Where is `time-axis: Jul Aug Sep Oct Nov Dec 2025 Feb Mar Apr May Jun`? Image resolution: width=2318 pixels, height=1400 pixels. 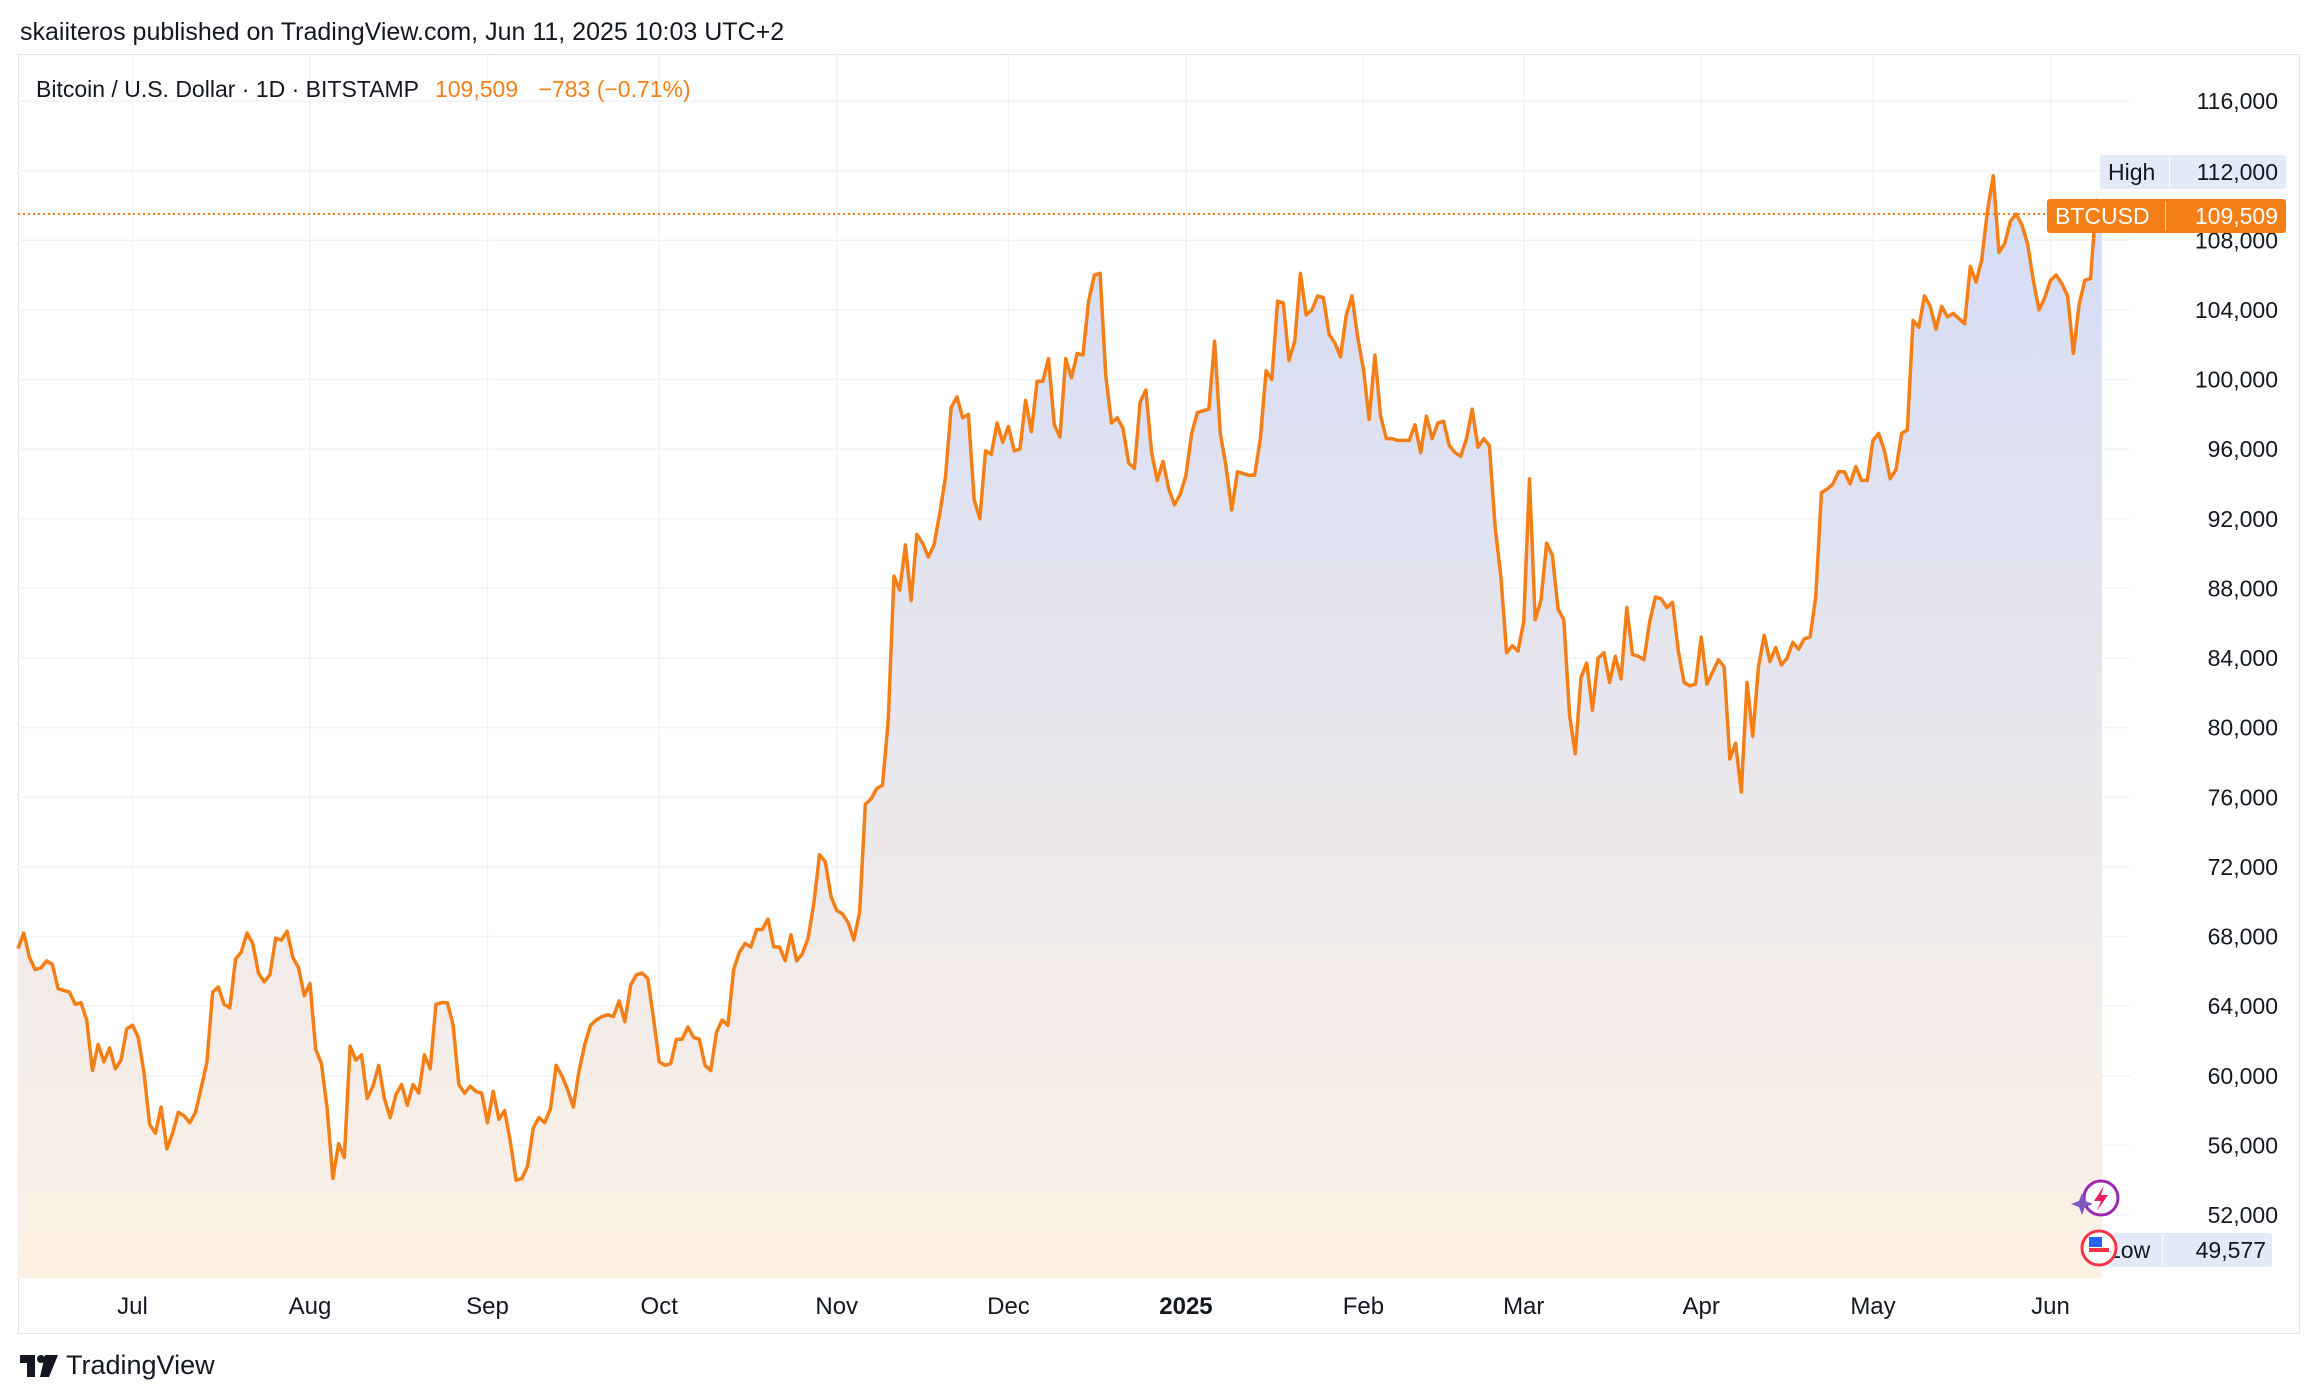 time-axis: Jul Aug Sep Oct Nov Dec 2025 Feb Mar Apr May Jun is located at coordinates (1093, 1306).